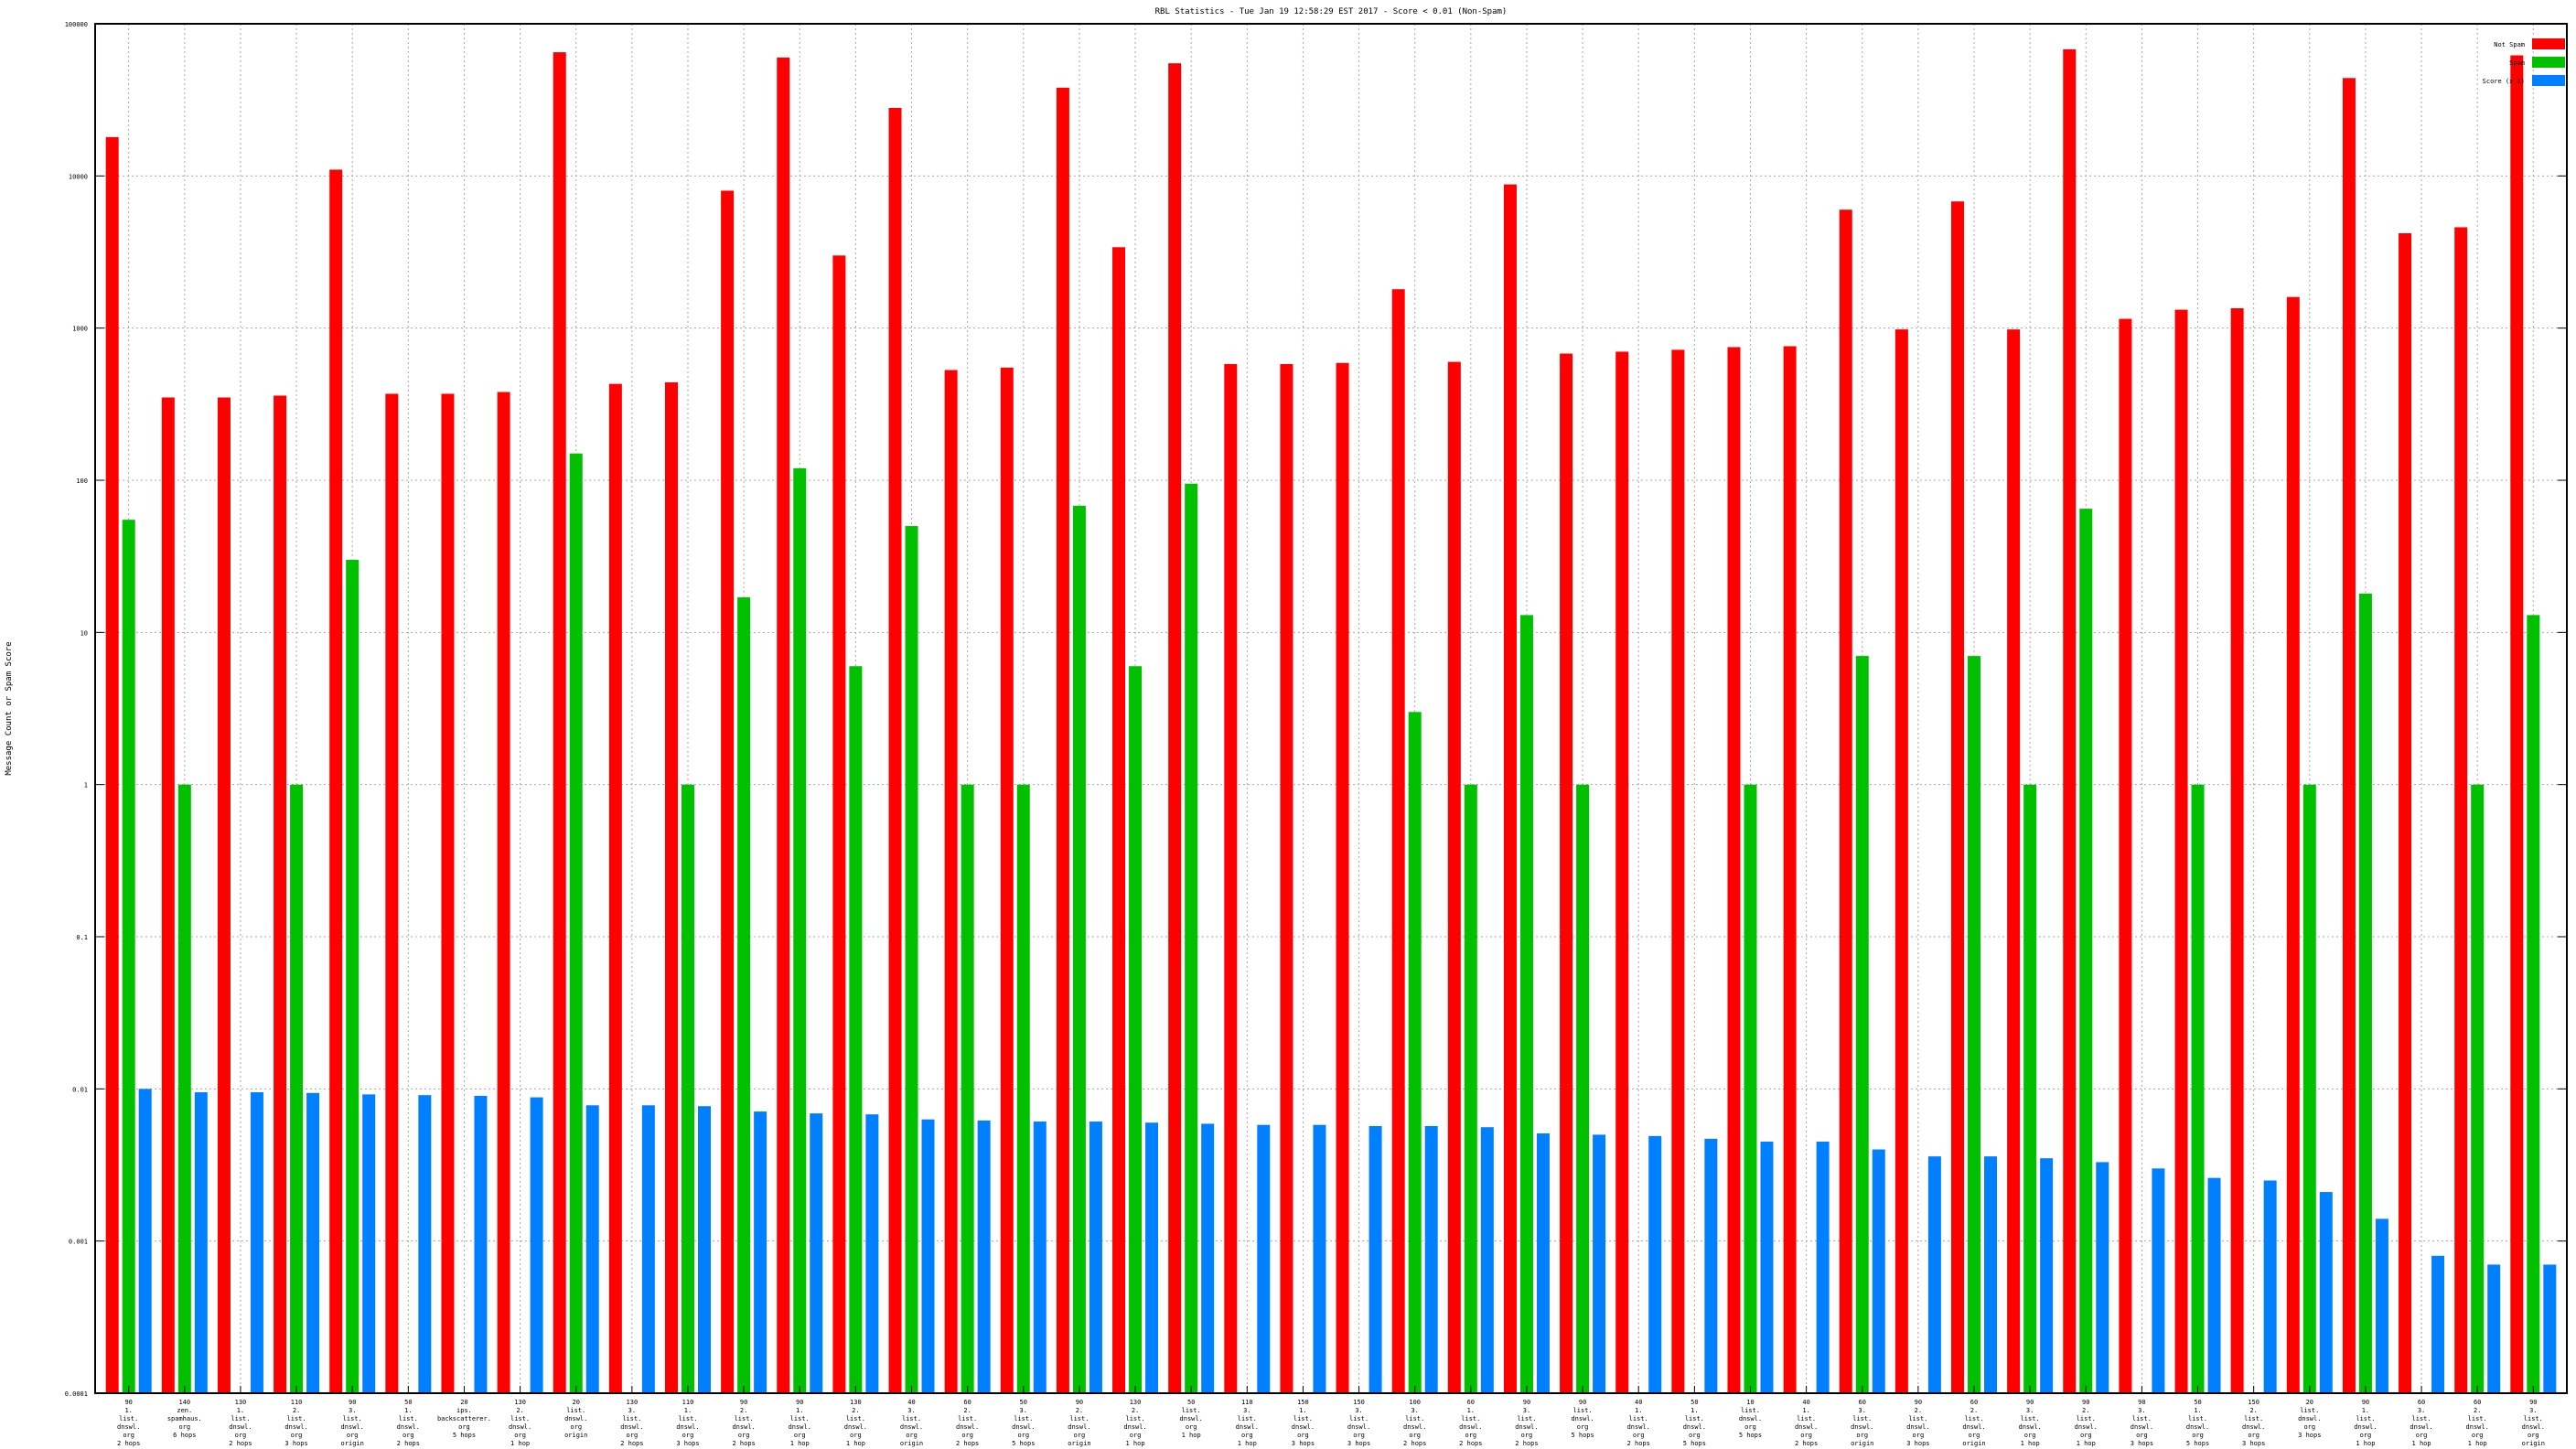 The height and width of the screenshot is (1449, 2576). I want to click on x-tick-label-line: 20, so click(577, 1402).